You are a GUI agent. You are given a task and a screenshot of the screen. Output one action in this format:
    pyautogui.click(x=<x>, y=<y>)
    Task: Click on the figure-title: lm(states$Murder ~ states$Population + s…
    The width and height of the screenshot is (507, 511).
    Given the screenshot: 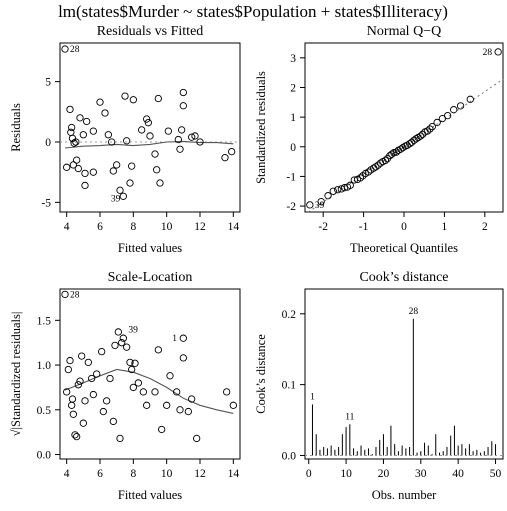 What is the action you would take?
    pyautogui.click(x=253, y=11)
    